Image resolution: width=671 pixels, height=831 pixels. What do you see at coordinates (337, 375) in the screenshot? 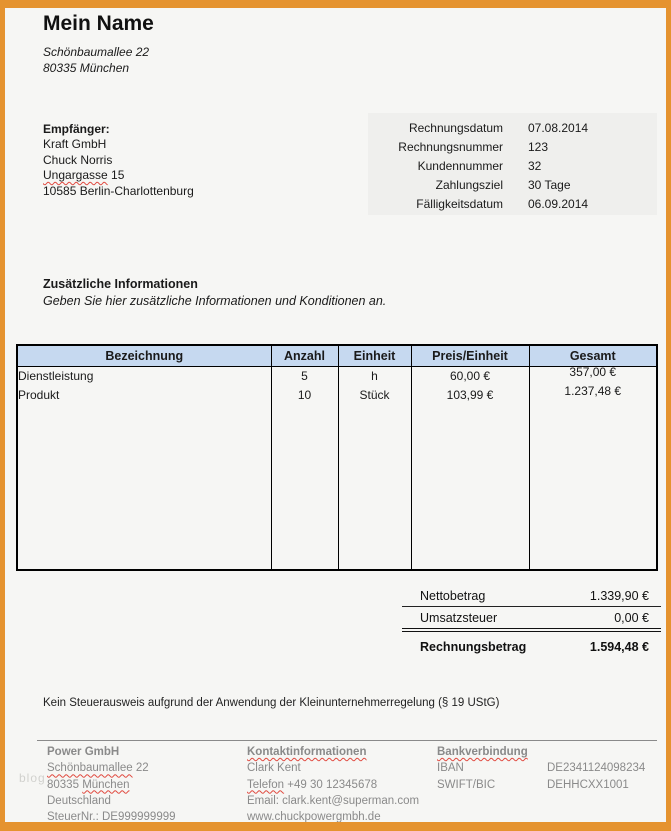
I see `table-row: Dienstleistung 5 h 60,00 € 357,00 €` at bounding box center [337, 375].